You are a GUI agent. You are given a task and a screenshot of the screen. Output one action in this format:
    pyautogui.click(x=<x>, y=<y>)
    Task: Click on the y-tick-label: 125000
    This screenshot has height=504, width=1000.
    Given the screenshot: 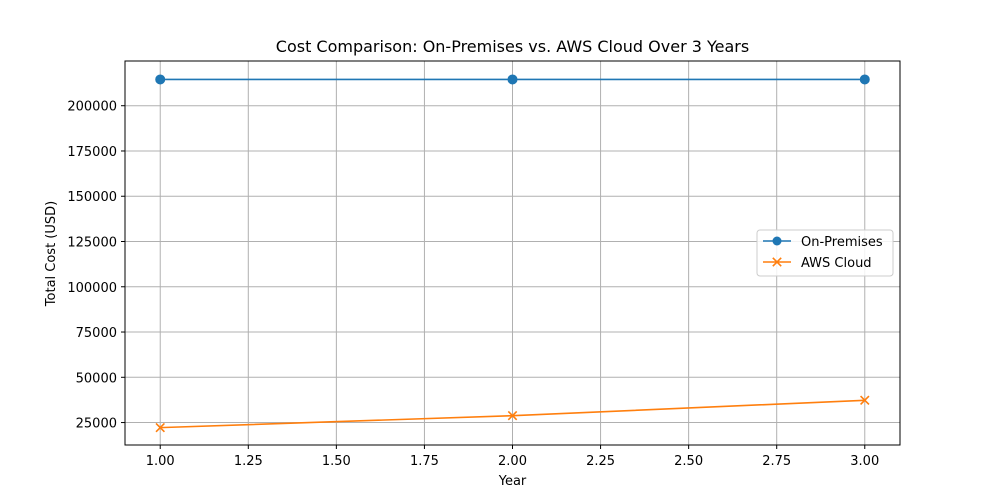 What is the action you would take?
    pyautogui.click(x=92, y=243)
    